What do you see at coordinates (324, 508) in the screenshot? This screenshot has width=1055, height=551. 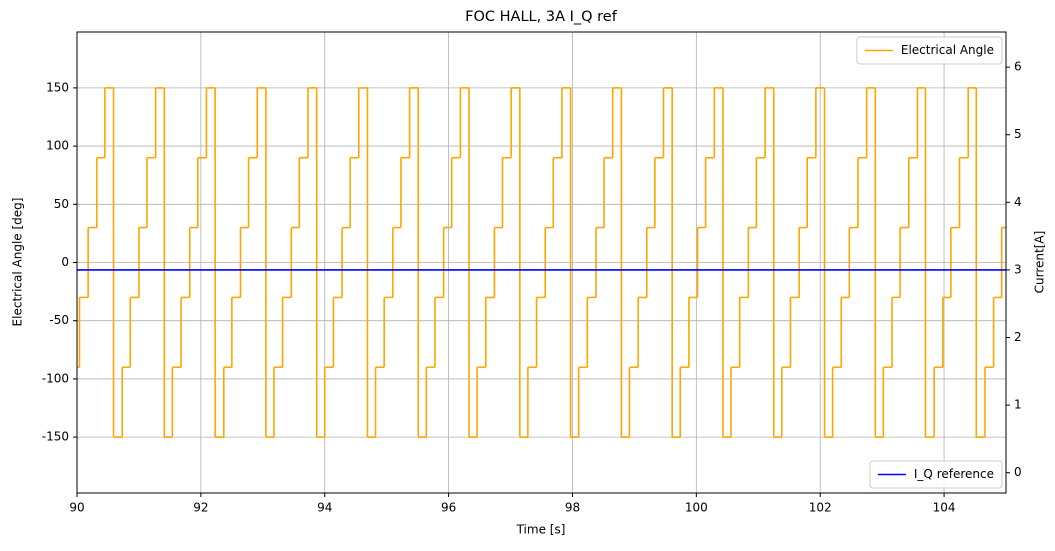 I see `x-tick-label: 94` at bounding box center [324, 508].